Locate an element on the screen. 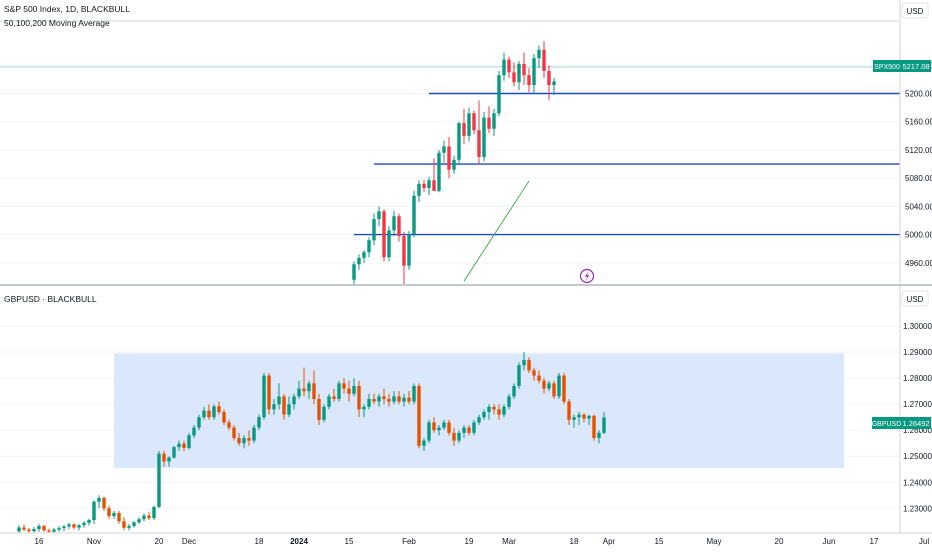  gbpusd-price-badges: GBPUSD 1.26492 is located at coordinates (901, 423).